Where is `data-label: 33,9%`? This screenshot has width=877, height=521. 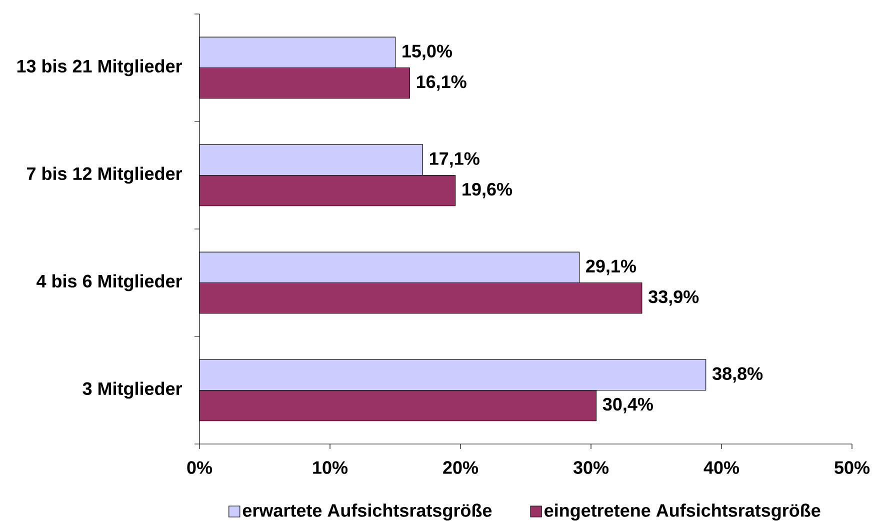 data-label: 33,9% is located at coordinates (673, 298).